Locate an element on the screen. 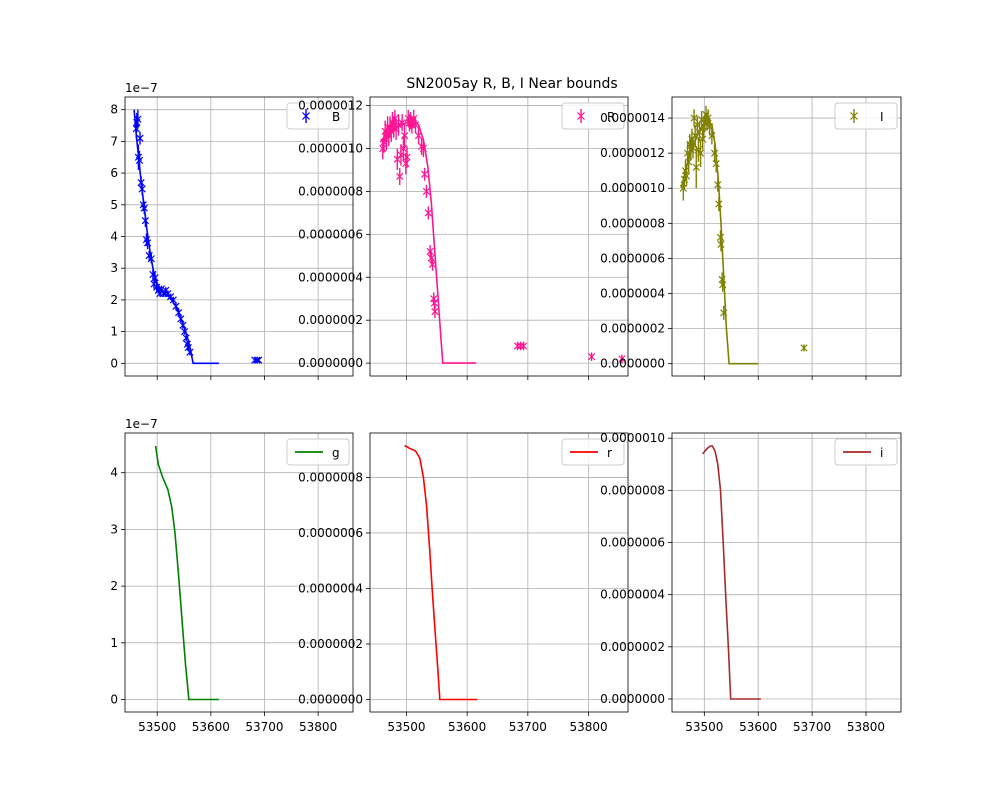 The image size is (1000, 800). y-tick-label: 0 is located at coordinates (114, 363).